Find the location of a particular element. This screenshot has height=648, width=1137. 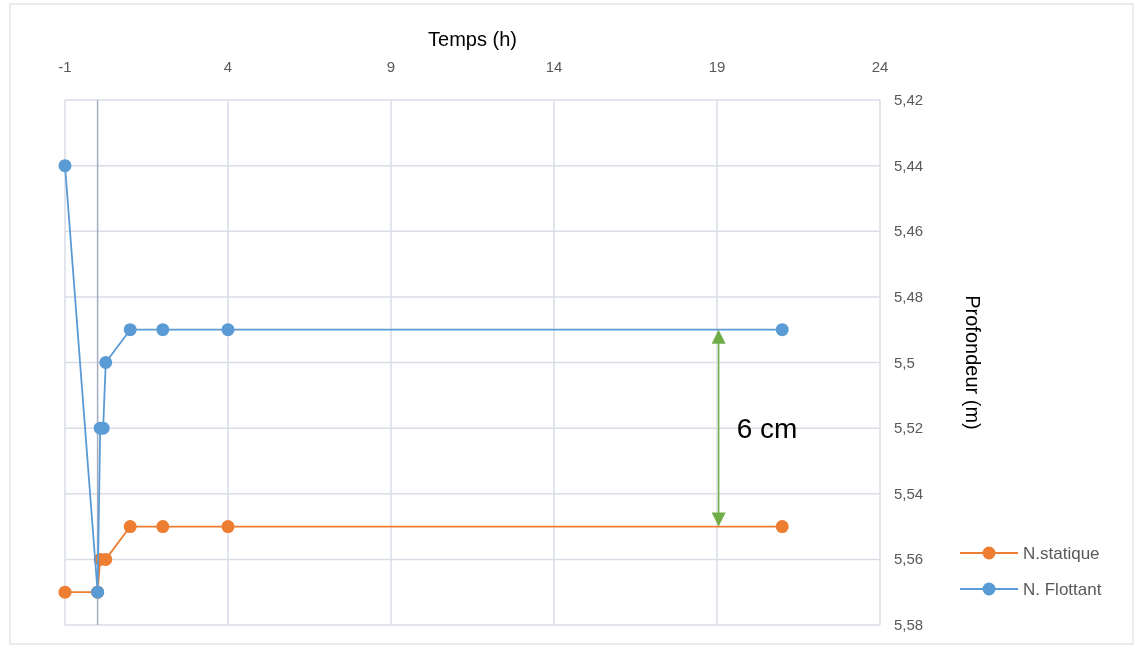

y-tick-label: 5,54 is located at coordinates (909, 493).